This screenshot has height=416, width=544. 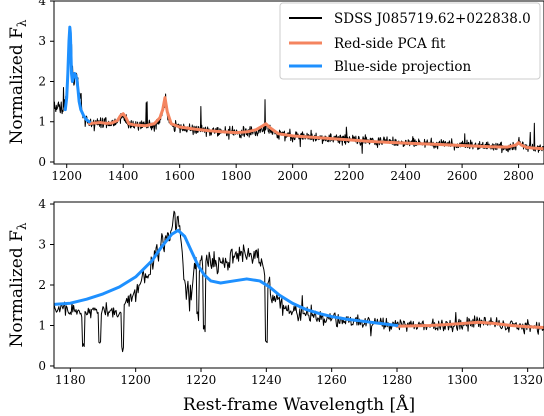 I want to click on bottom-y-axis-label: Normalized Fλ, so click(x=18, y=284).